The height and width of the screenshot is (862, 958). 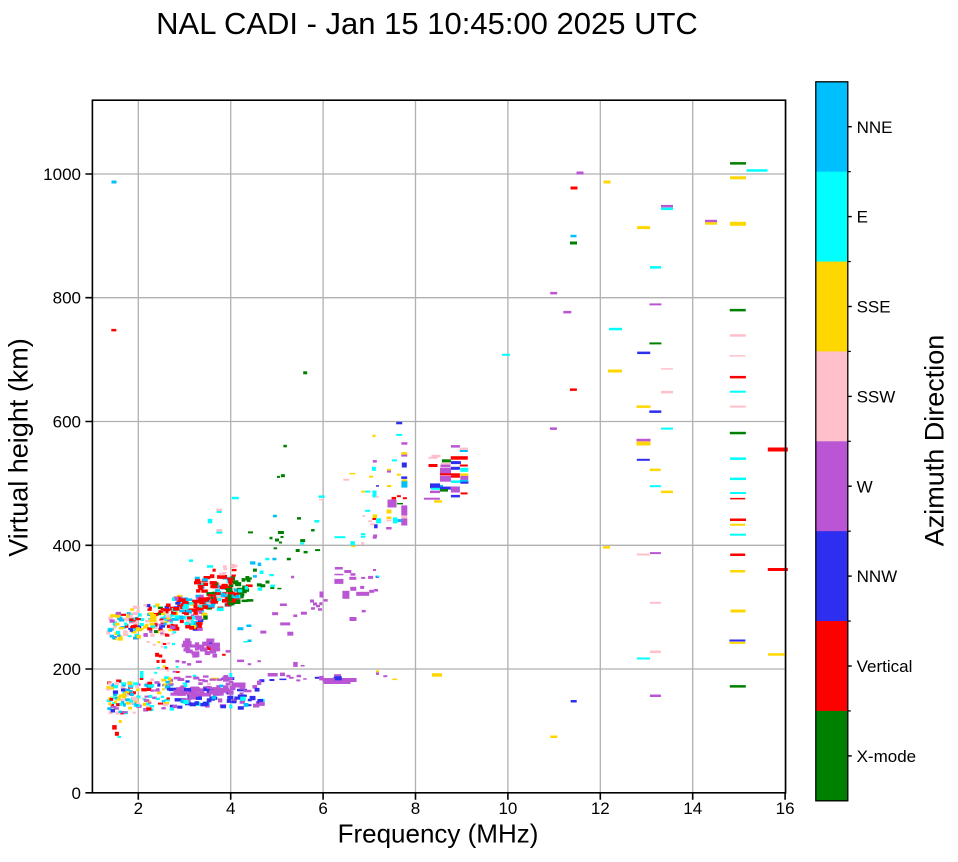 I want to click on svg-text: W, so click(x=865, y=486).